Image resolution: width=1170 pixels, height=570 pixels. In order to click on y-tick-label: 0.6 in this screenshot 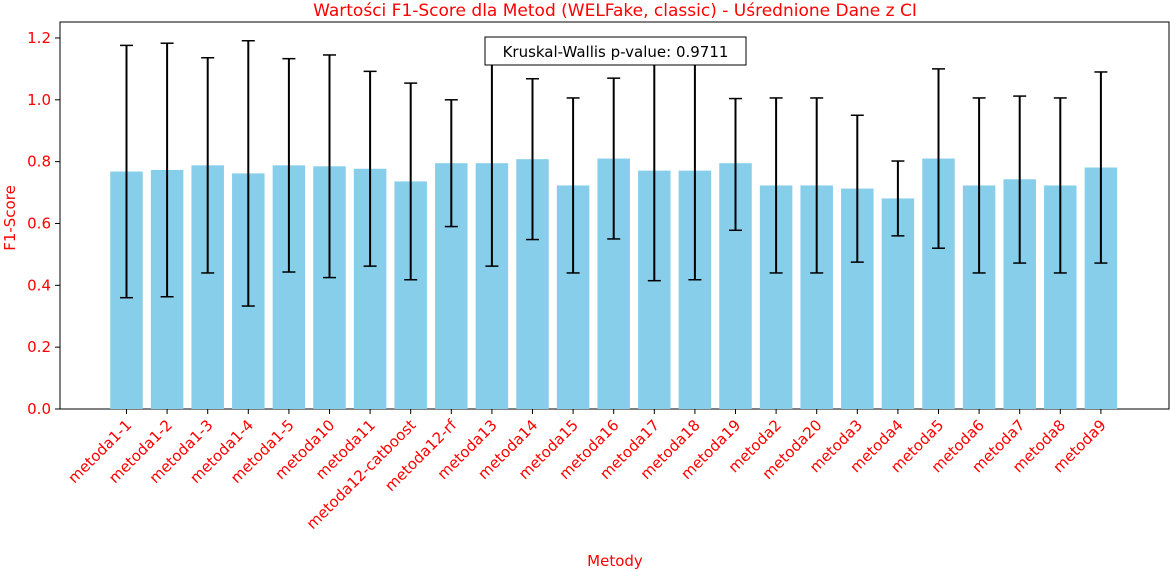, I will do `click(39, 223)`.